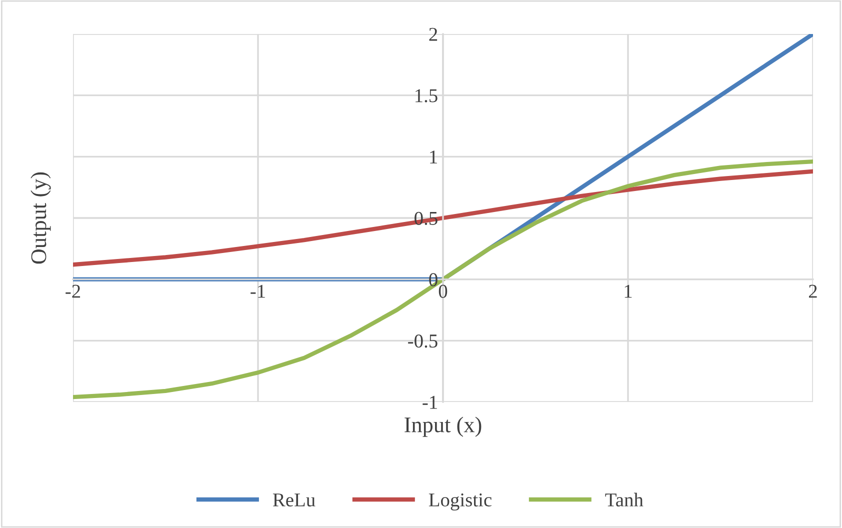  Describe the element at coordinates (73, 291) in the screenshot. I see `x-tick-label: -2` at that location.